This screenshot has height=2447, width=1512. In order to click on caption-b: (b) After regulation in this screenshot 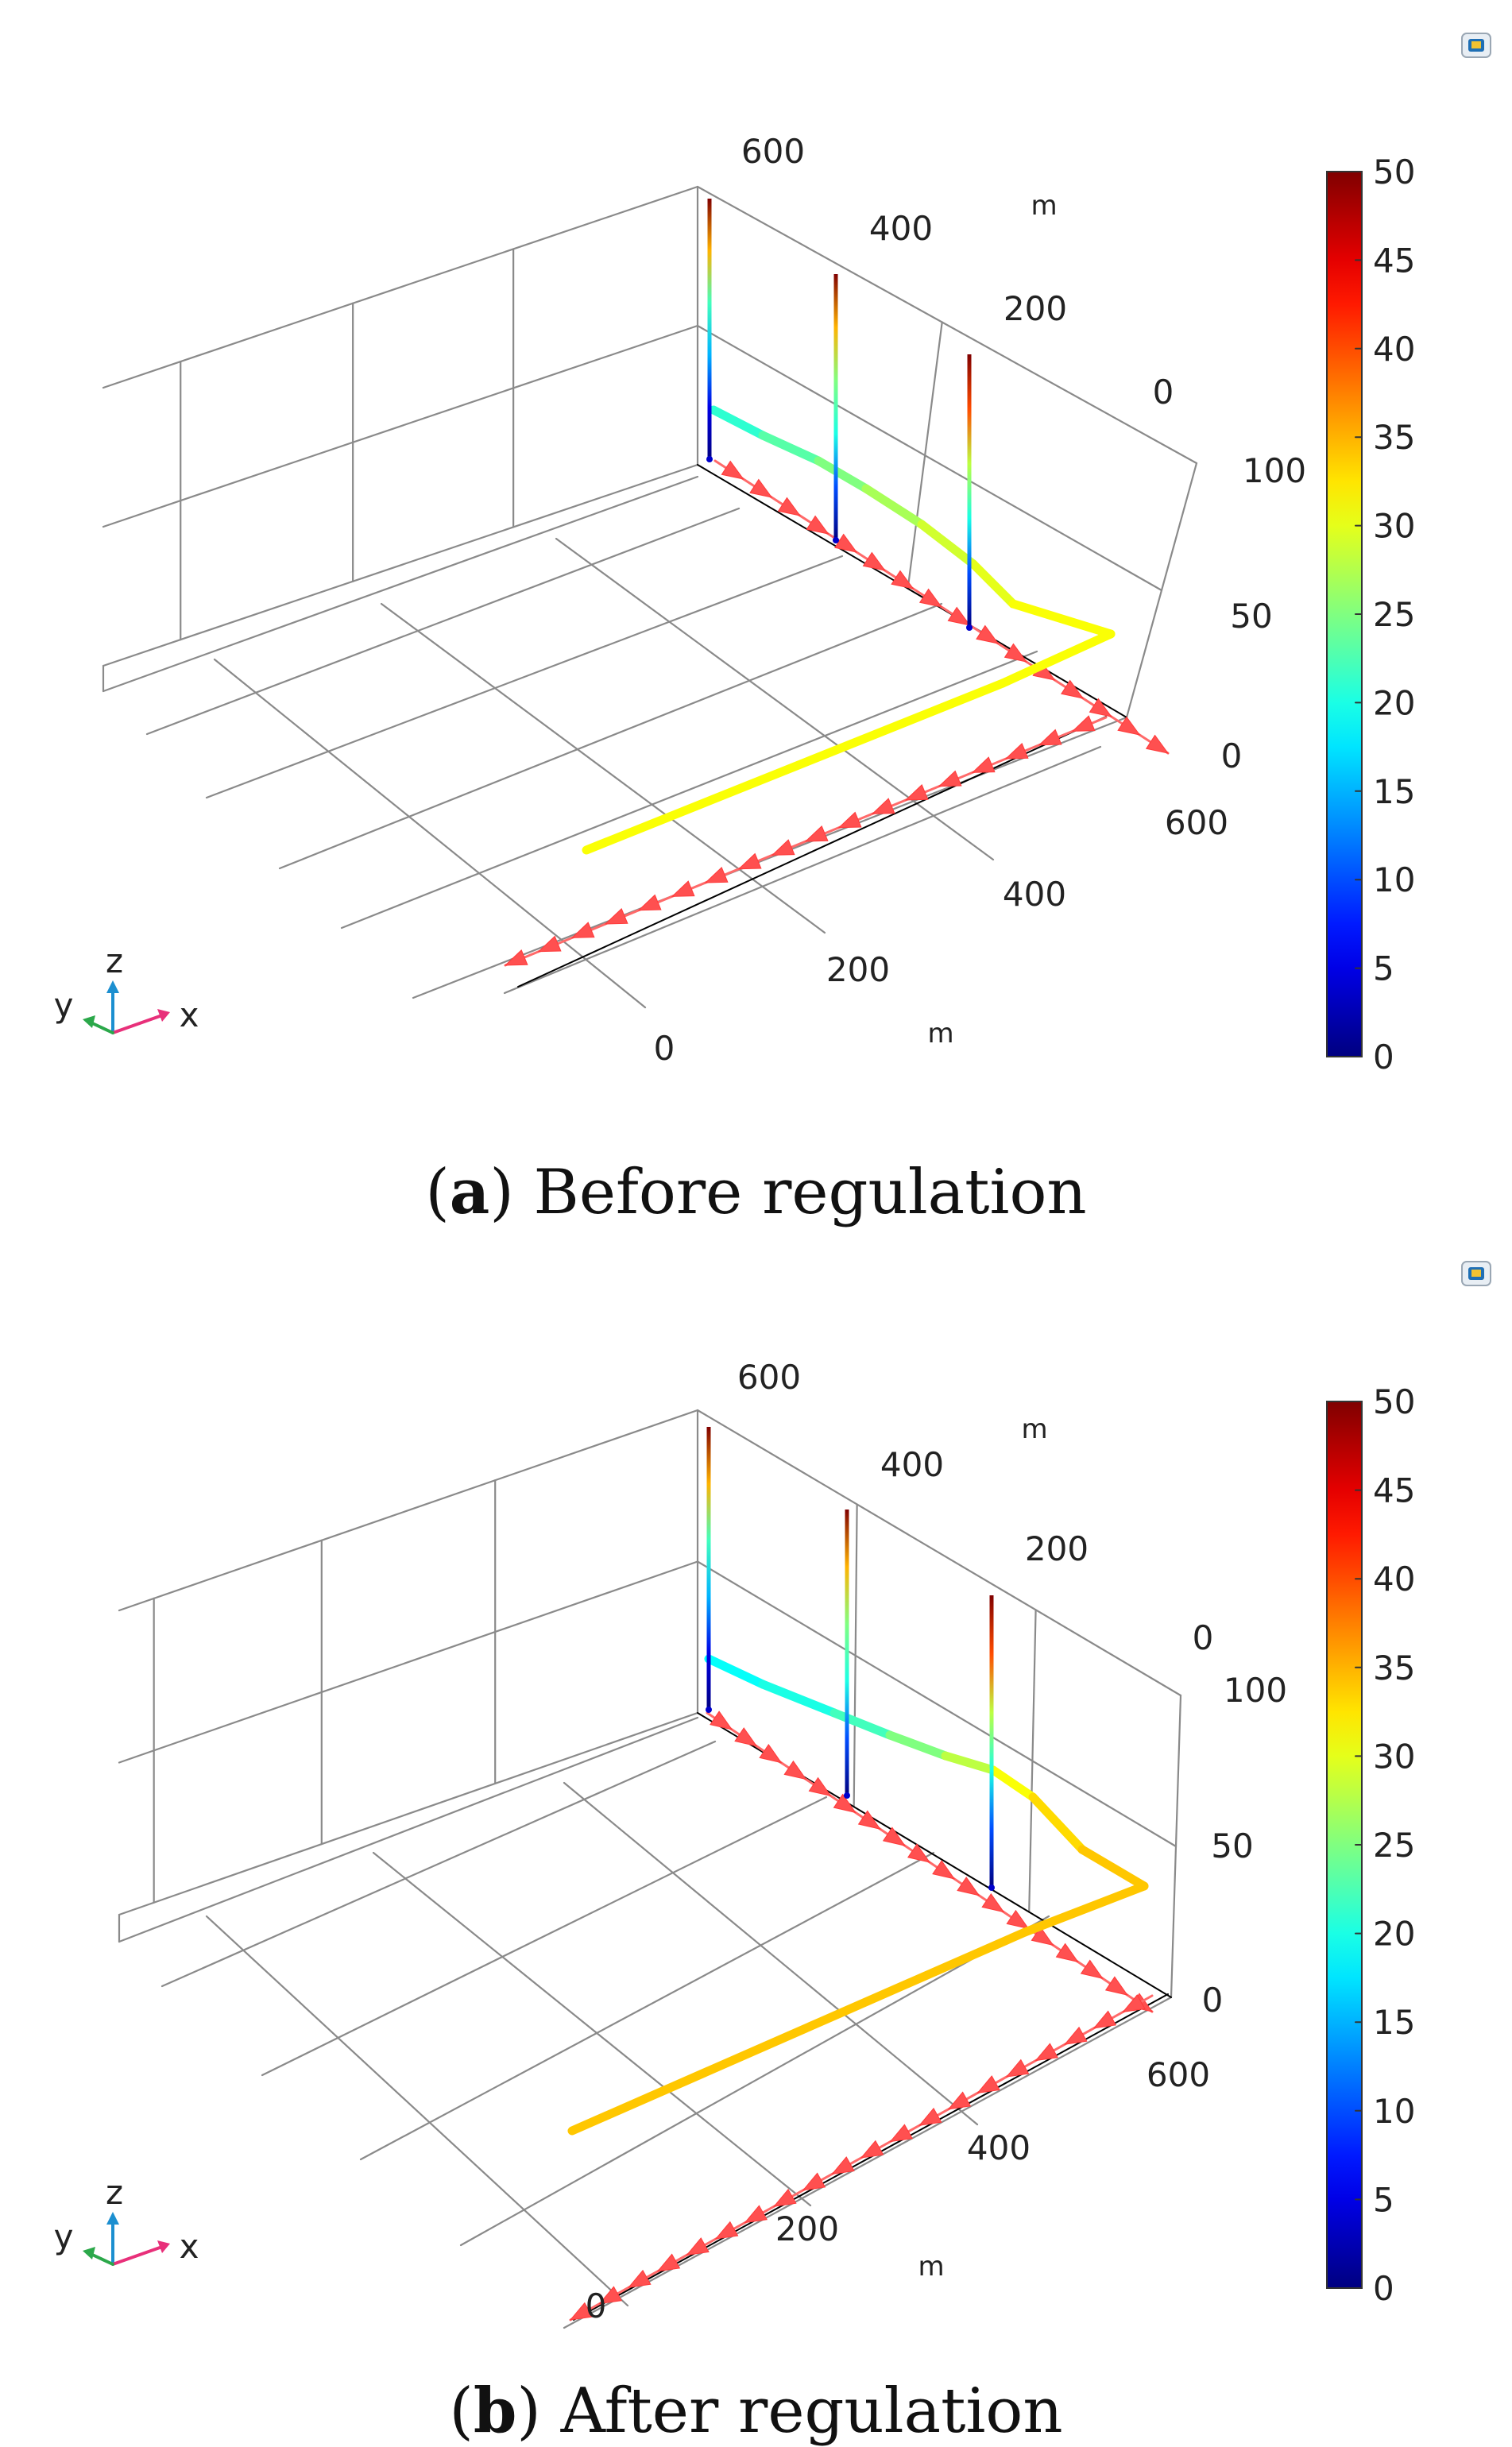, I will do `click(756, 2411)`.